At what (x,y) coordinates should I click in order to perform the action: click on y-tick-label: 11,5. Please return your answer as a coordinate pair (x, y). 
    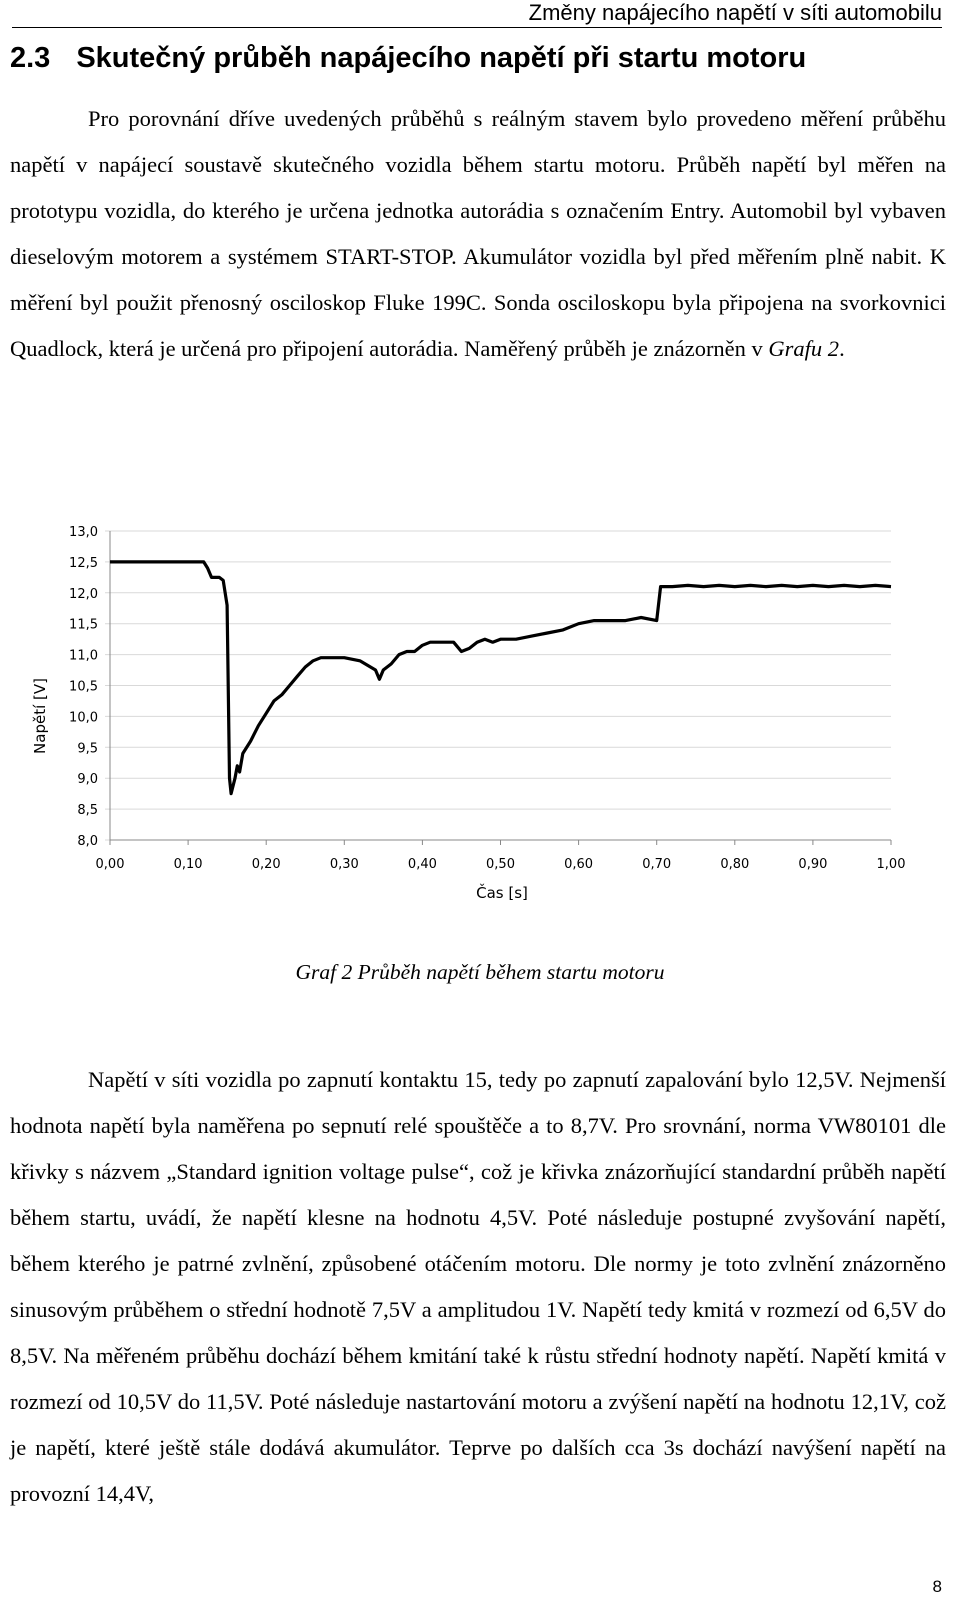
    Looking at the image, I should click on (83, 625).